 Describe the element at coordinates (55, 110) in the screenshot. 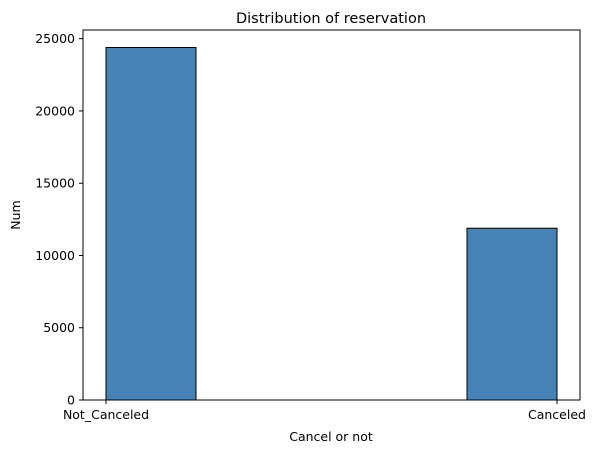

I see `y-tick-label: 20000` at that location.